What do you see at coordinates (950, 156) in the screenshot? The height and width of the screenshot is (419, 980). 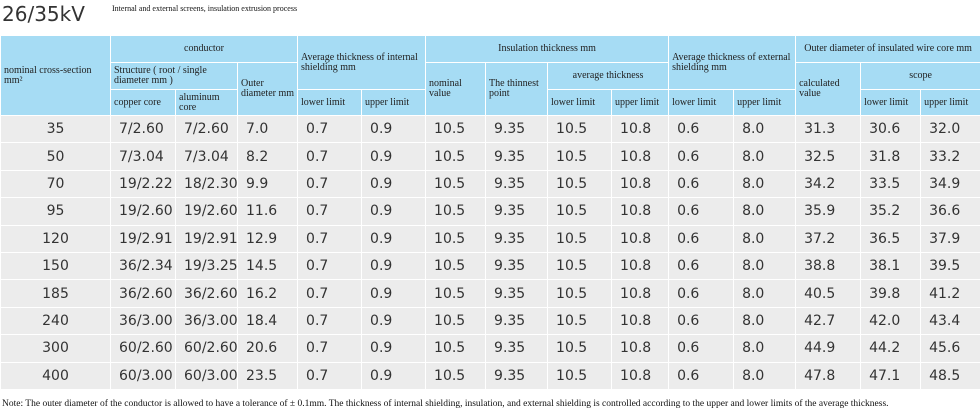 I see `data-cell: 33.2` at bounding box center [950, 156].